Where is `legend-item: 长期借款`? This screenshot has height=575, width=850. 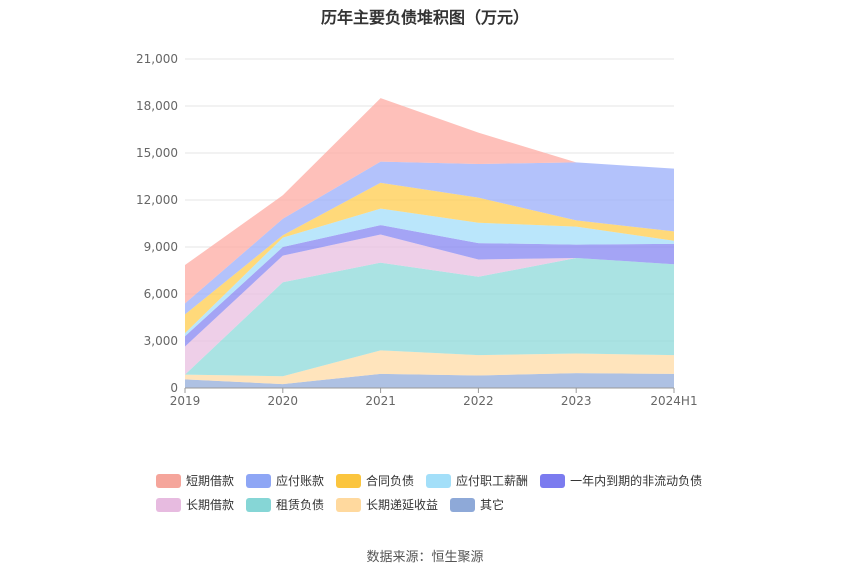 legend-item: 长期借款 is located at coordinates (195, 504).